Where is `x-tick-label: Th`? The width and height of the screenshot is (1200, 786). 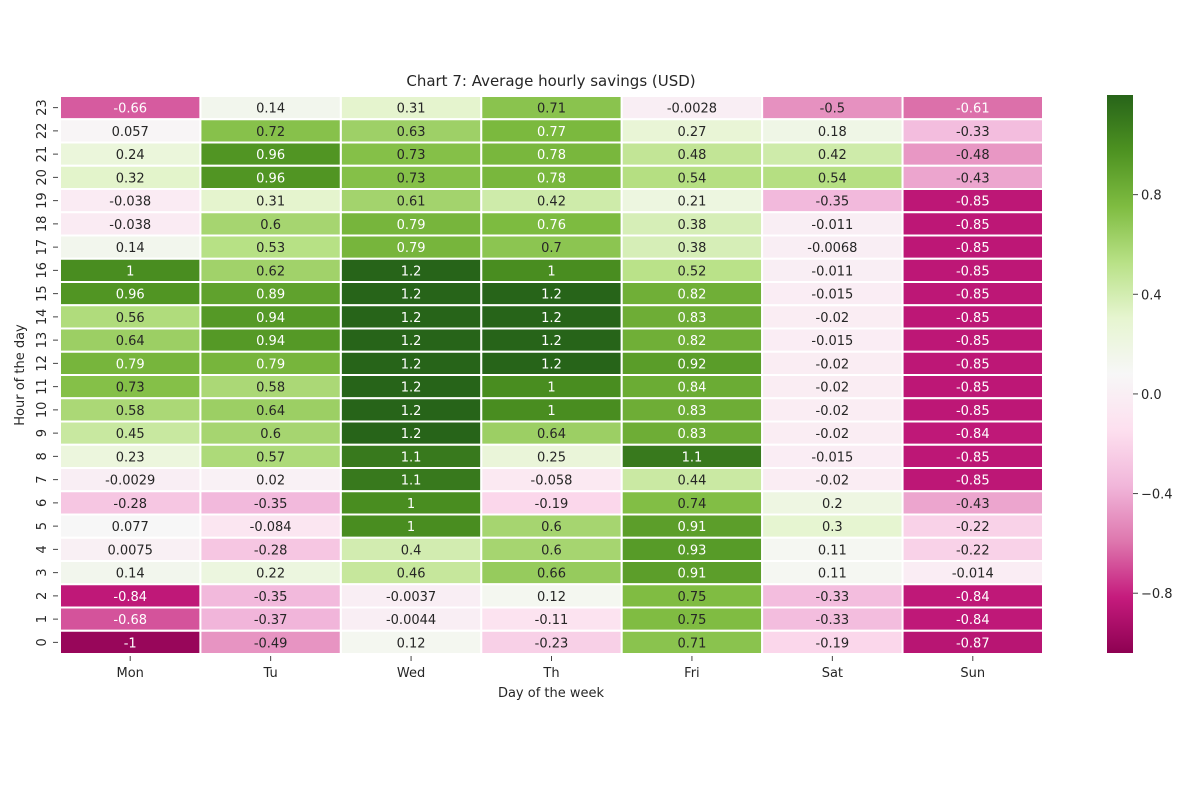 x-tick-label: Th is located at coordinates (550, 673).